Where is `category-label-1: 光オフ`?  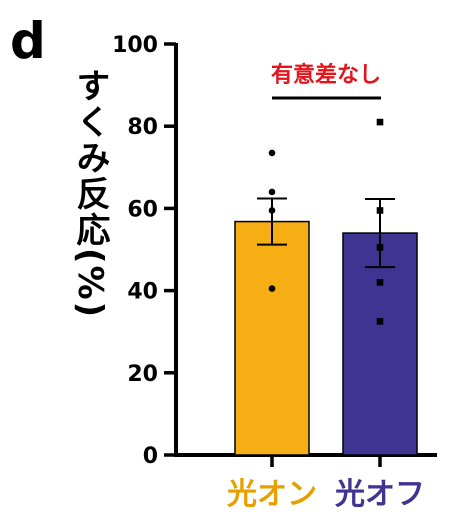
category-label-1: 光オフ is located at coordinates (380, 494).